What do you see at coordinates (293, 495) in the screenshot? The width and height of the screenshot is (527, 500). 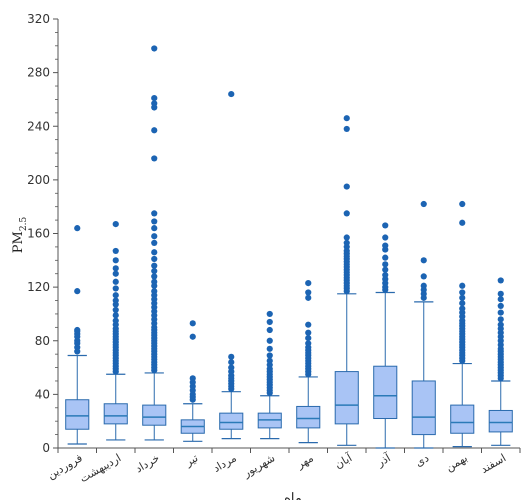 I see `x-axis-label: ماه` at bounding box center [293, 495].